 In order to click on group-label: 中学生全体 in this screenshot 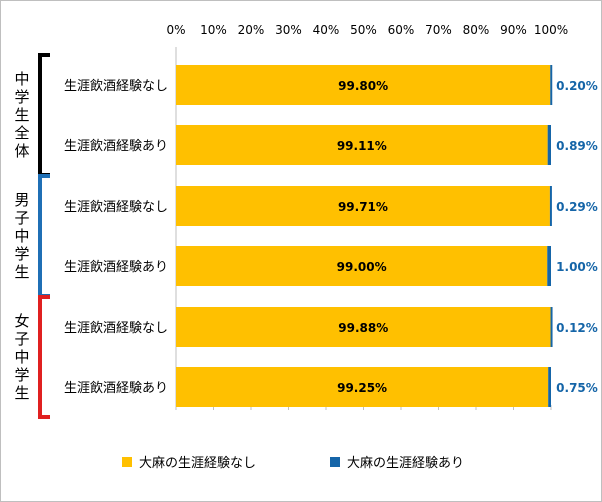, I will do `click(21, 115)`.